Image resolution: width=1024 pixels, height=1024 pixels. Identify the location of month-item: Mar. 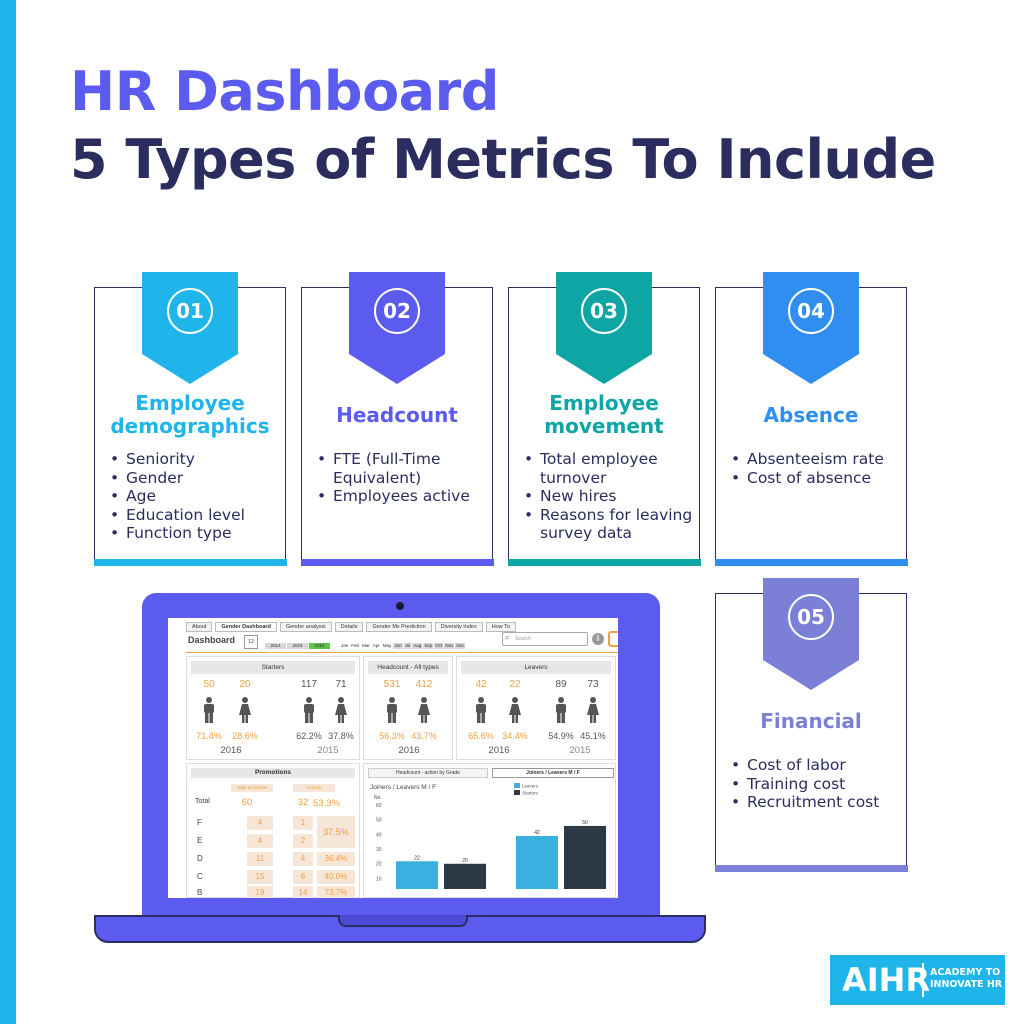
(366, 645).